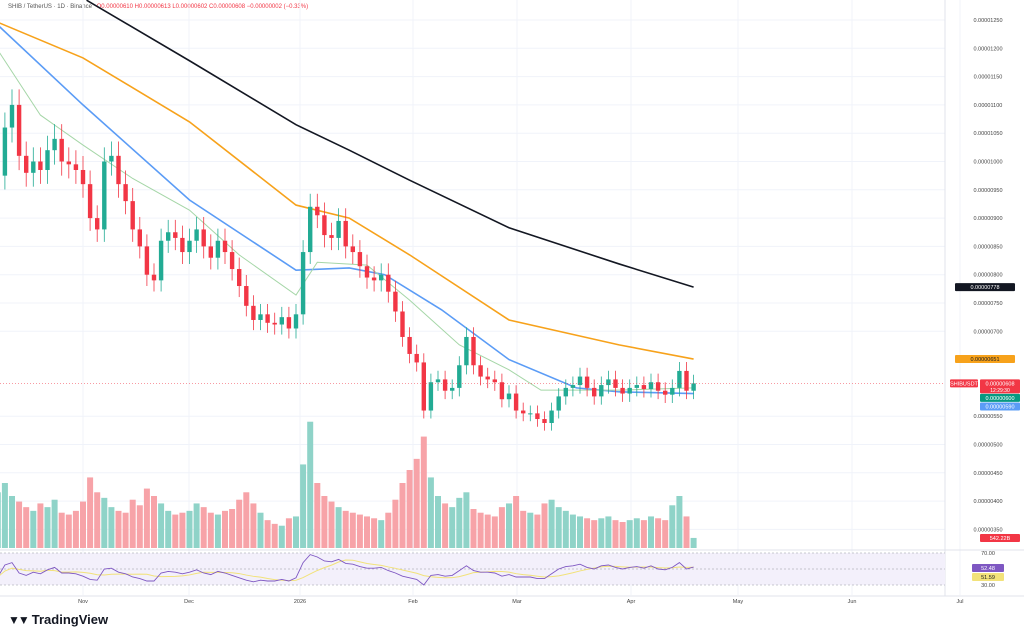  What do you see at coordinates (999, 384) in the screenshot?
I see `last-price-badge: 0.00000608` at bounding box center [999, 384].